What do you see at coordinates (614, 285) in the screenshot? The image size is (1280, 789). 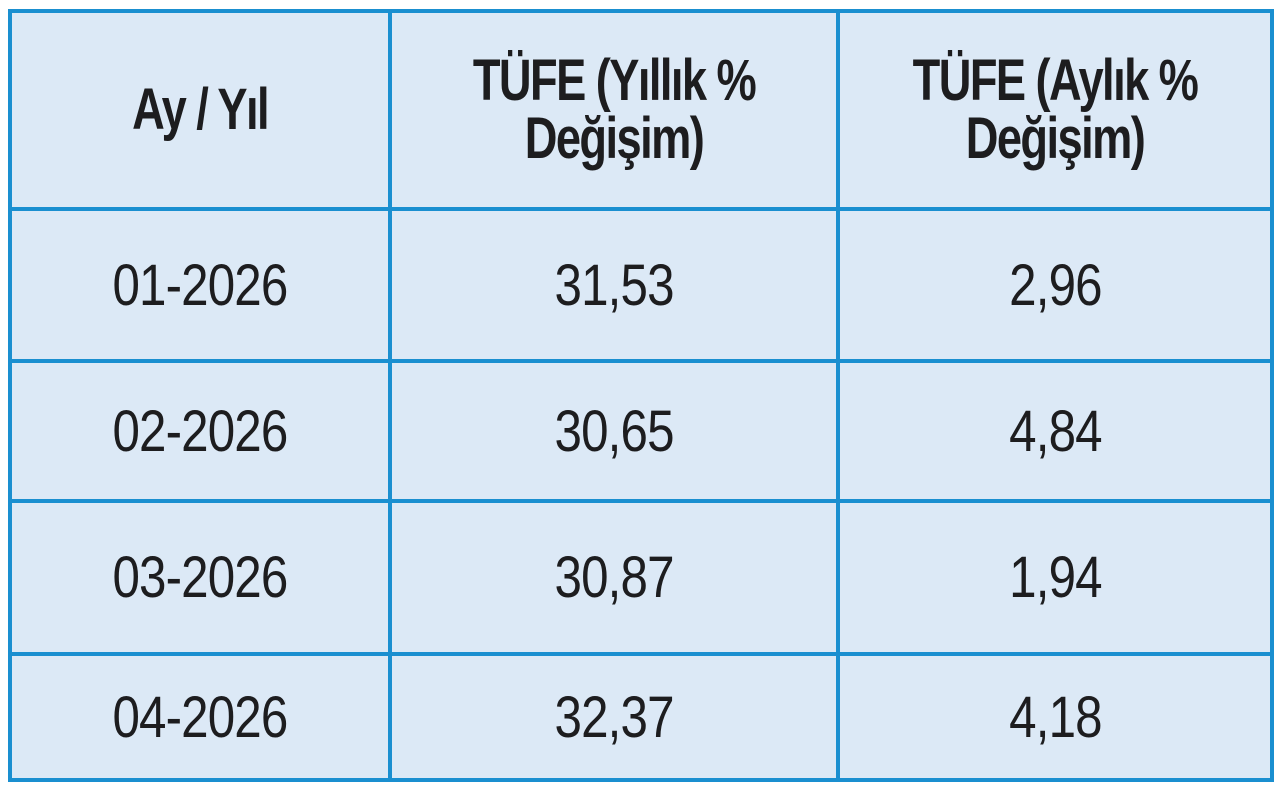 I see `cell-annual-change: 31,53` at bounding box center [614, 285].